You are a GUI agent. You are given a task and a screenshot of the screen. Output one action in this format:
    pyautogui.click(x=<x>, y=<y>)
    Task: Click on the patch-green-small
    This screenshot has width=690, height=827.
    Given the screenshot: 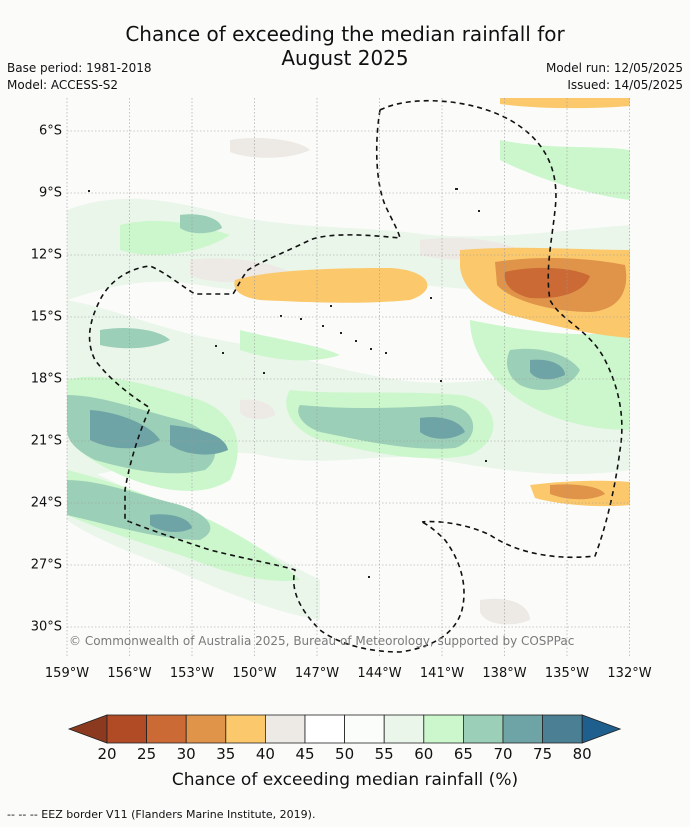 What is the action you would take?
    pyautogui.click(x=290, y=345)
    